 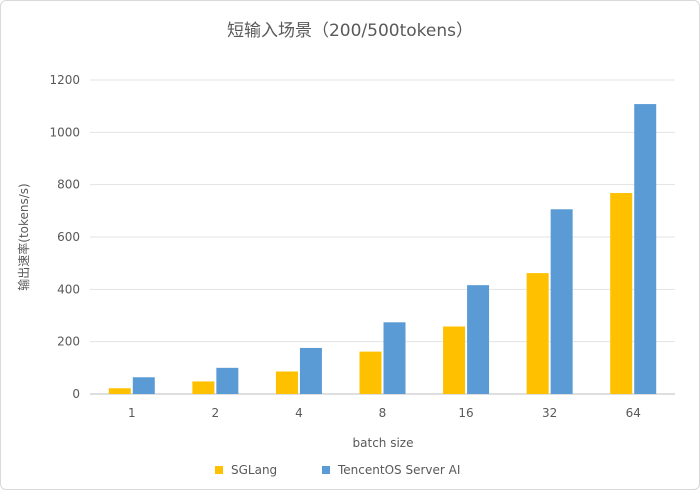 What do you see at coordinates (299, 413) in the screenshot?
I see `x-tick-label: 4` at bounding box center [299, 413].